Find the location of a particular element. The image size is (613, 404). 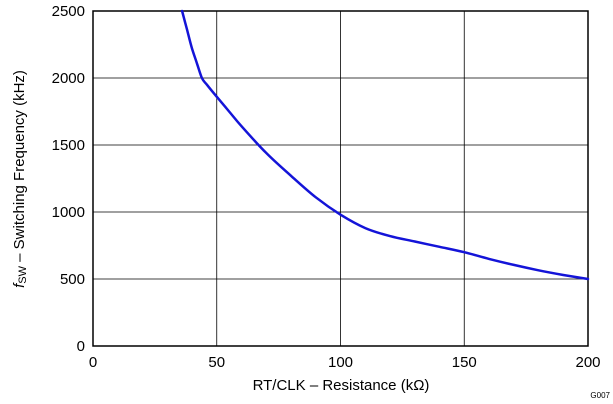

x-tick-label: 50 is located at coordinates (216, 362).